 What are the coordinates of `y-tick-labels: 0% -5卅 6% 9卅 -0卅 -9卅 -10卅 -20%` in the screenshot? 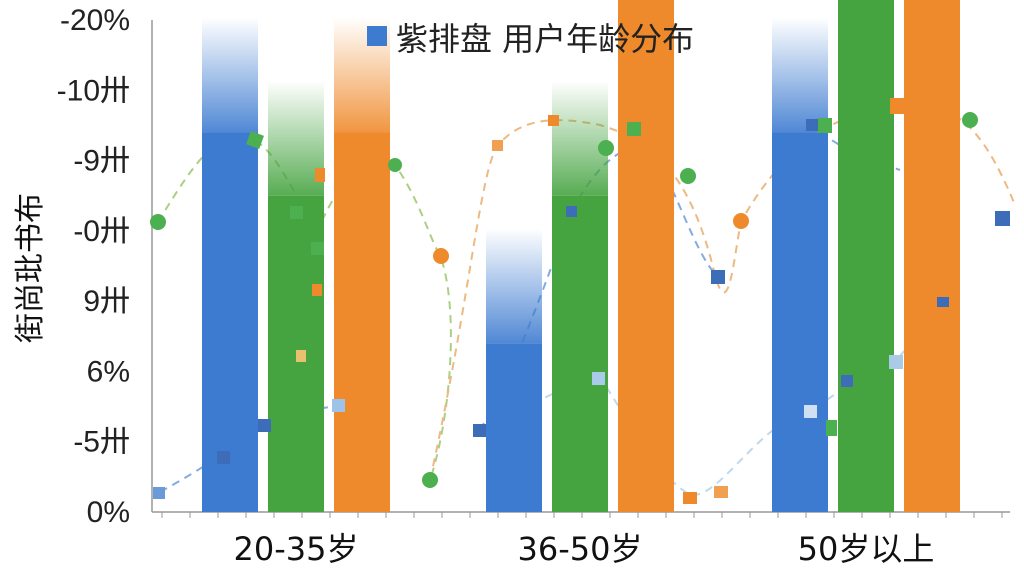 It's located at (93, 266).